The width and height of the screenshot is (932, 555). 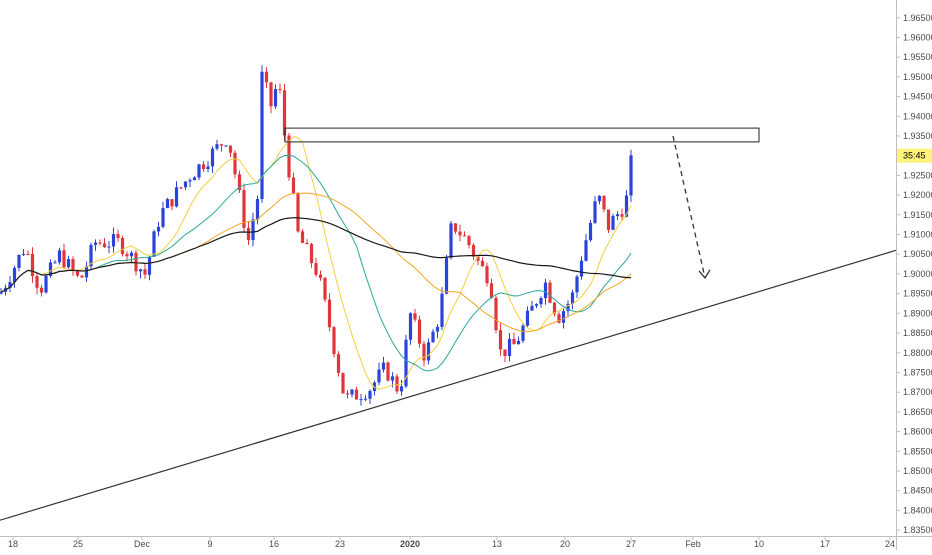 What do you see at coordinates (410, 544) in the screenshot?
I see `time-tick-label: 2020` at bounding box center [410, 544].